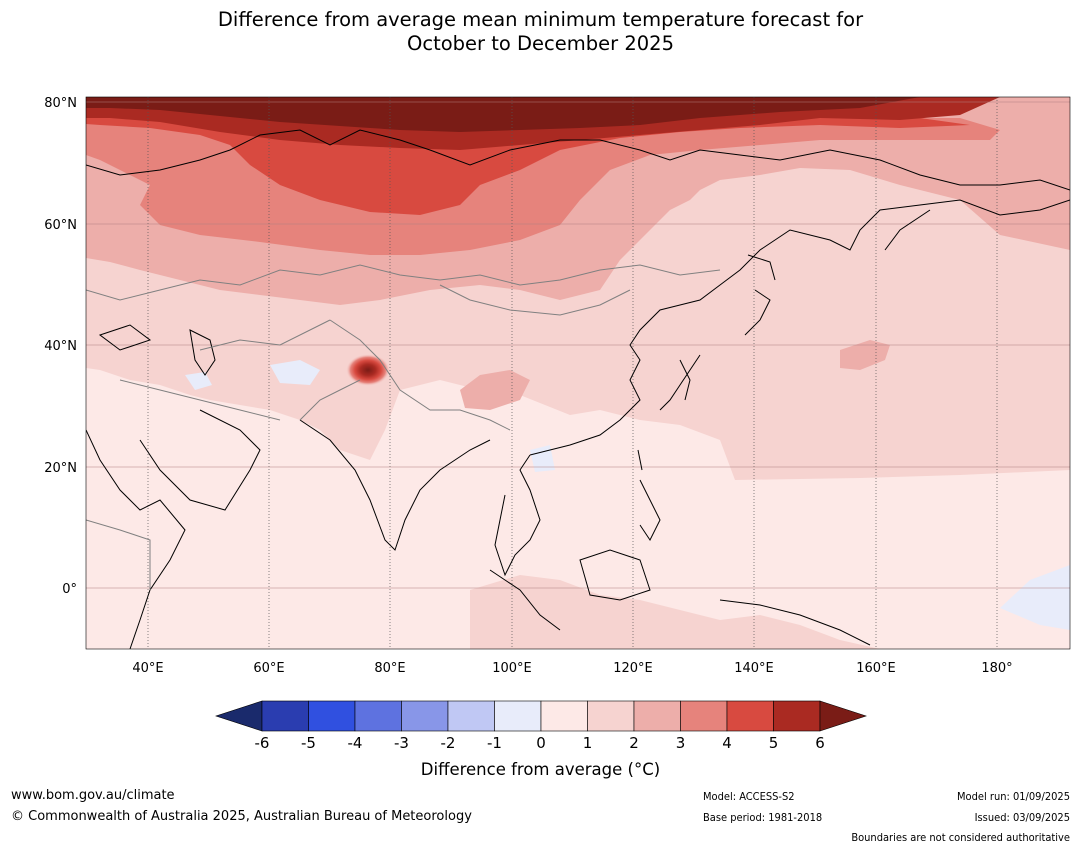  Describe the element at coordinates (633, 668) in the screenshot. I see `lon-label-120e: 120°E` at that location.